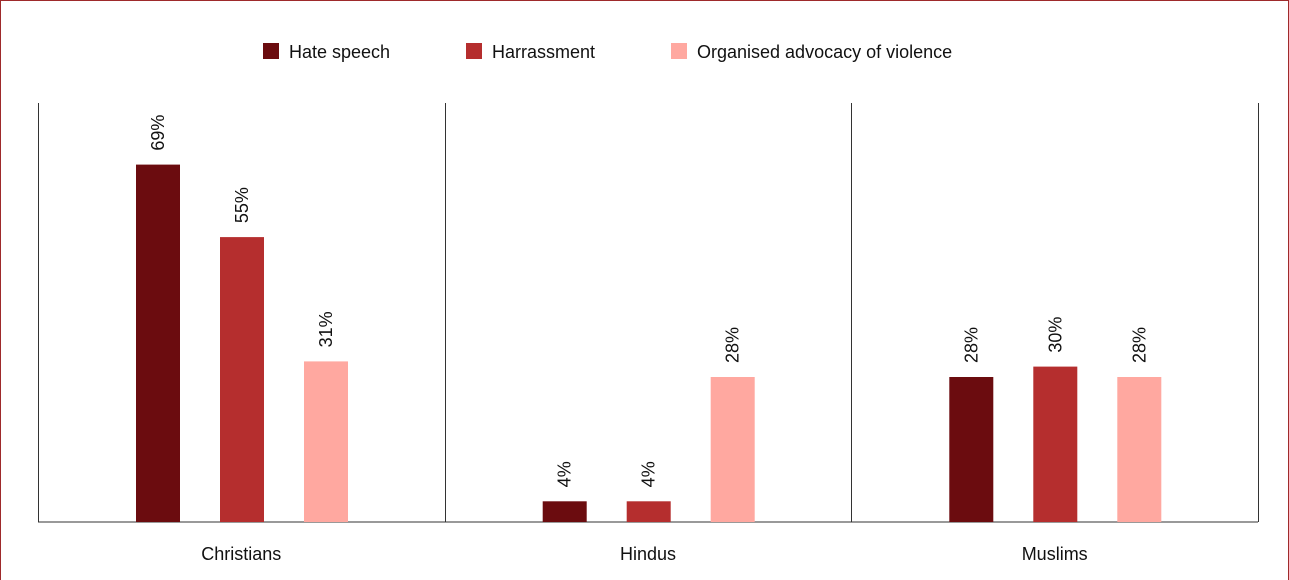 Image resolution: width=1289 pixels, height=580 pixels. What do you see at coordinates (824, 52) in the screenshot?
I see `legend-label-organised-advocacy-of-violence: Organised advocacy of violence` at bounding box center [824, 52].